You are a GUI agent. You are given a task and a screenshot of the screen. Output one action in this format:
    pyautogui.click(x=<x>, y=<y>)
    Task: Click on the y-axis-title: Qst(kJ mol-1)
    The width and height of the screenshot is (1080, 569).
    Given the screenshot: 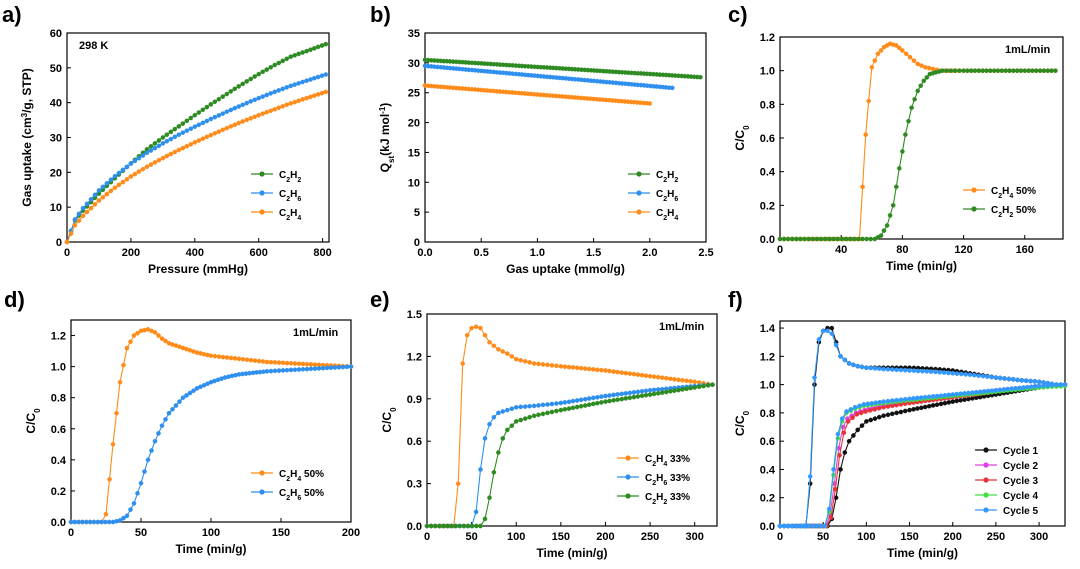 What is the action you would take?
    pyautogui.click(x=387, y=138)
    